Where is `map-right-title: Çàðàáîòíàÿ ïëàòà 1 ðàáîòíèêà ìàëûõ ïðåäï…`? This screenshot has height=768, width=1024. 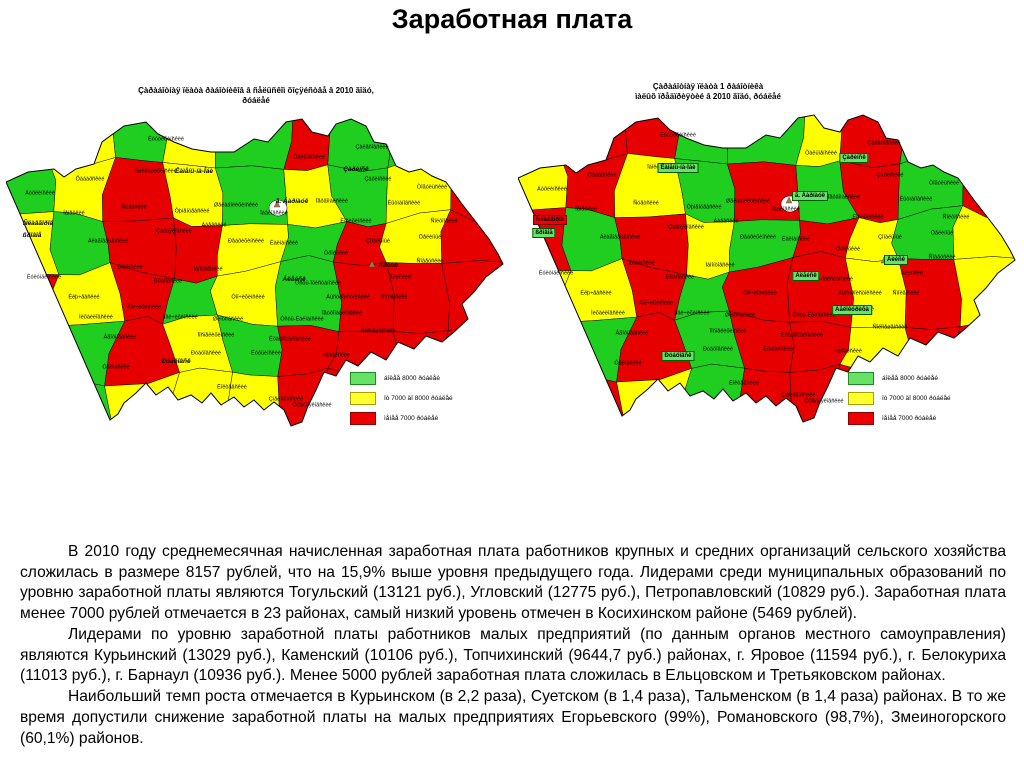 map-right-title: Çàðàáîòíàÿ ïëàòà 1 ðàáîòíèêà ìàëûõ ïðåäï… is located at coordinates (768, 95).